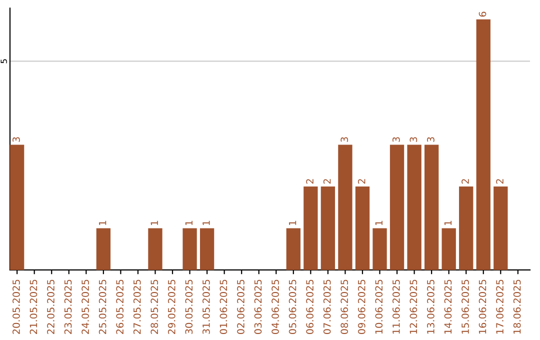 The width and height of the screenshot is (540, 340). I want to click on x-tick-label: 24.05.2025, so click(85, 307).